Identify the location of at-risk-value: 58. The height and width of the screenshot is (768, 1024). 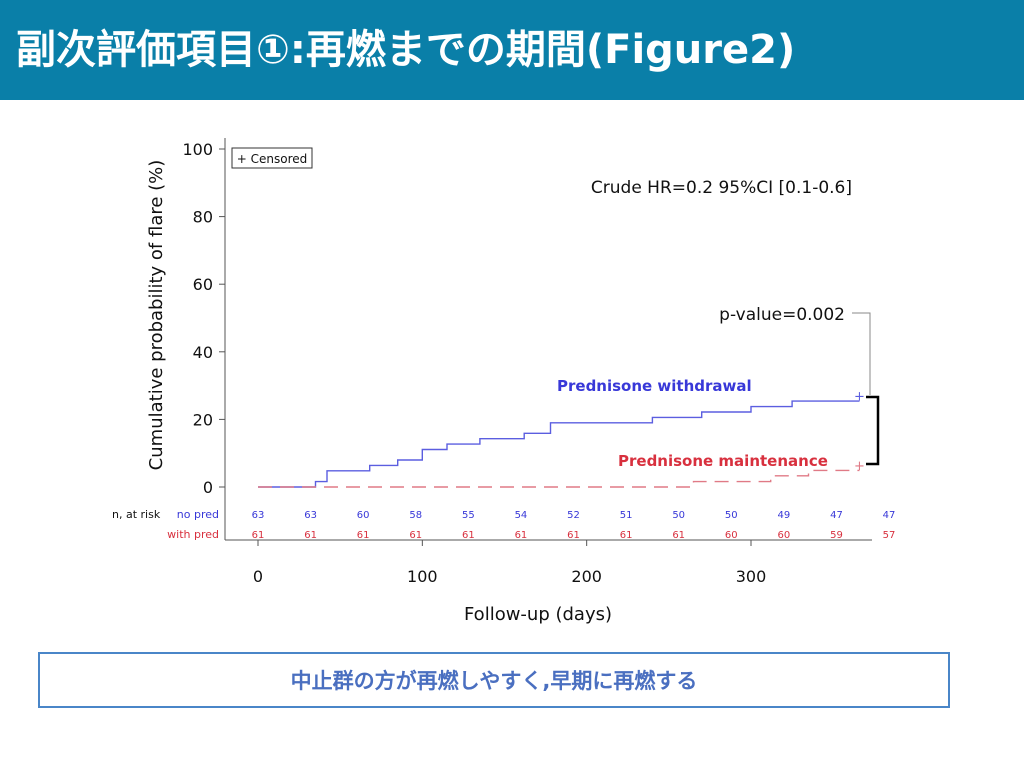
(415, 515).